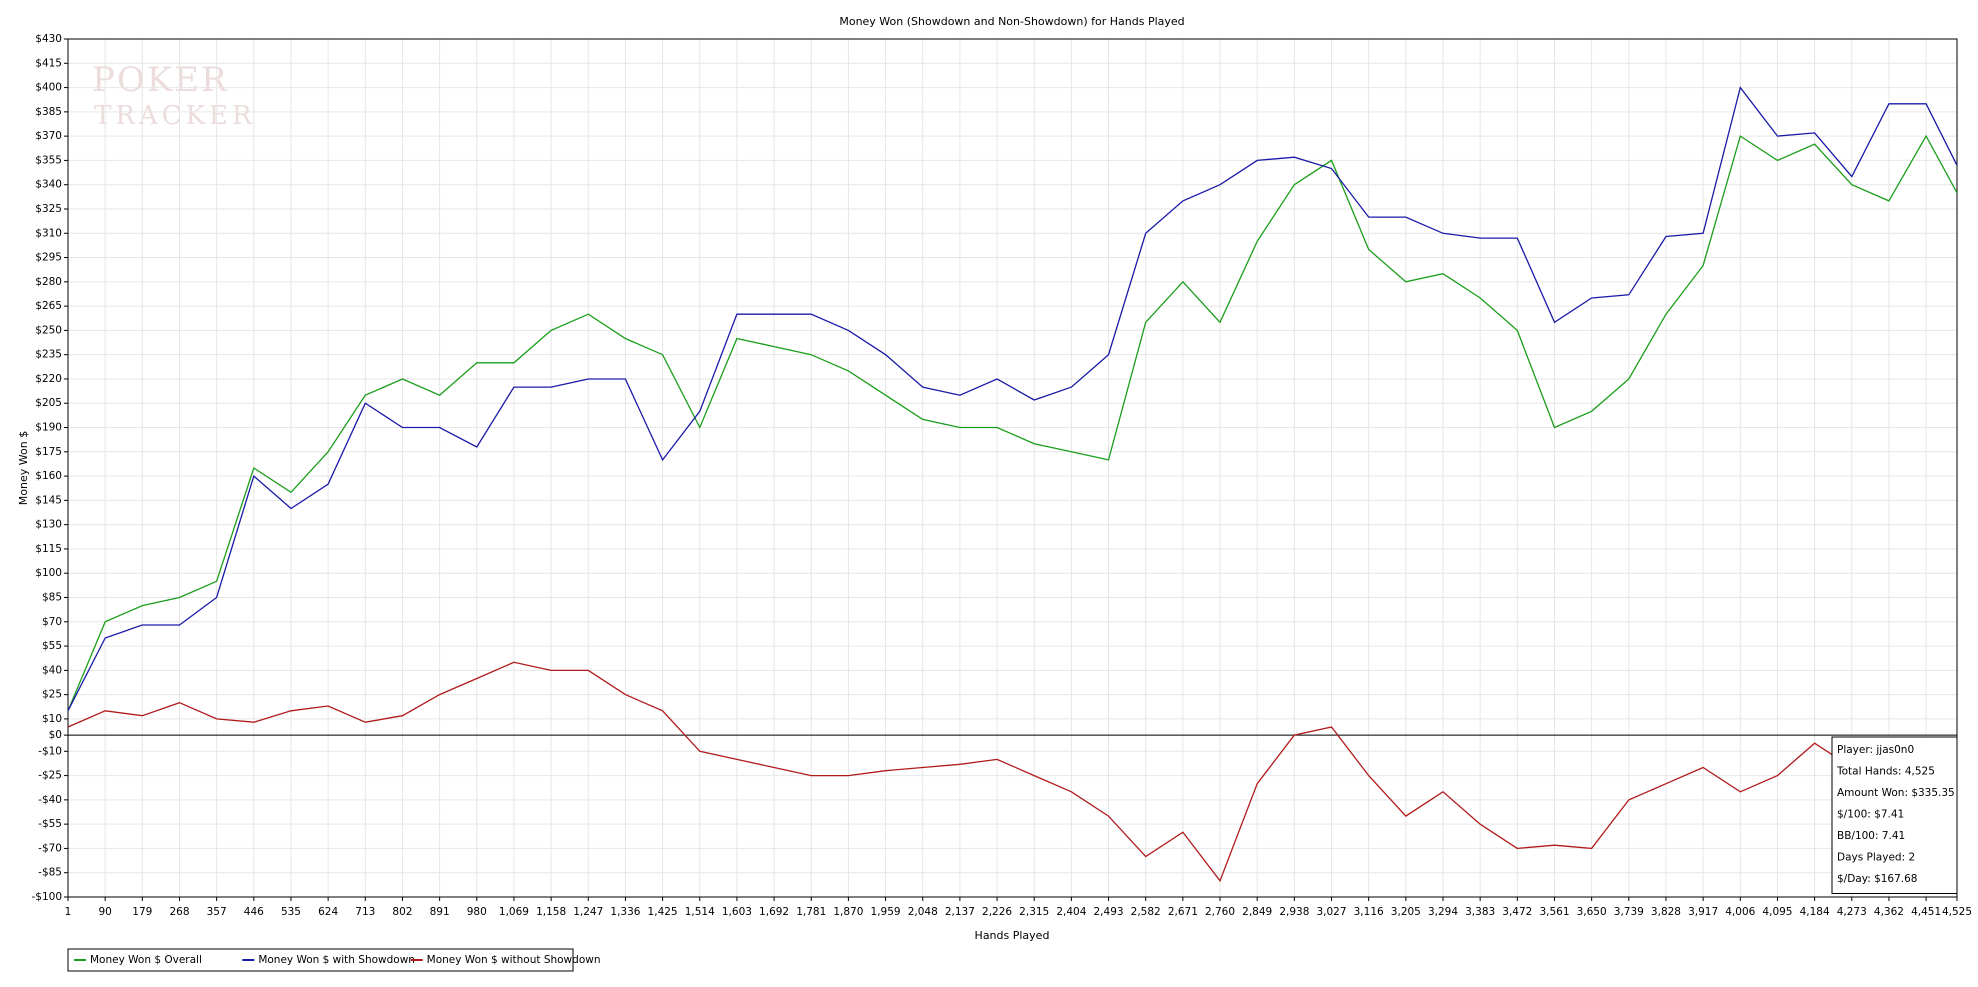  I want to click on x-tick-label: 3,917, so click(1703, 912).